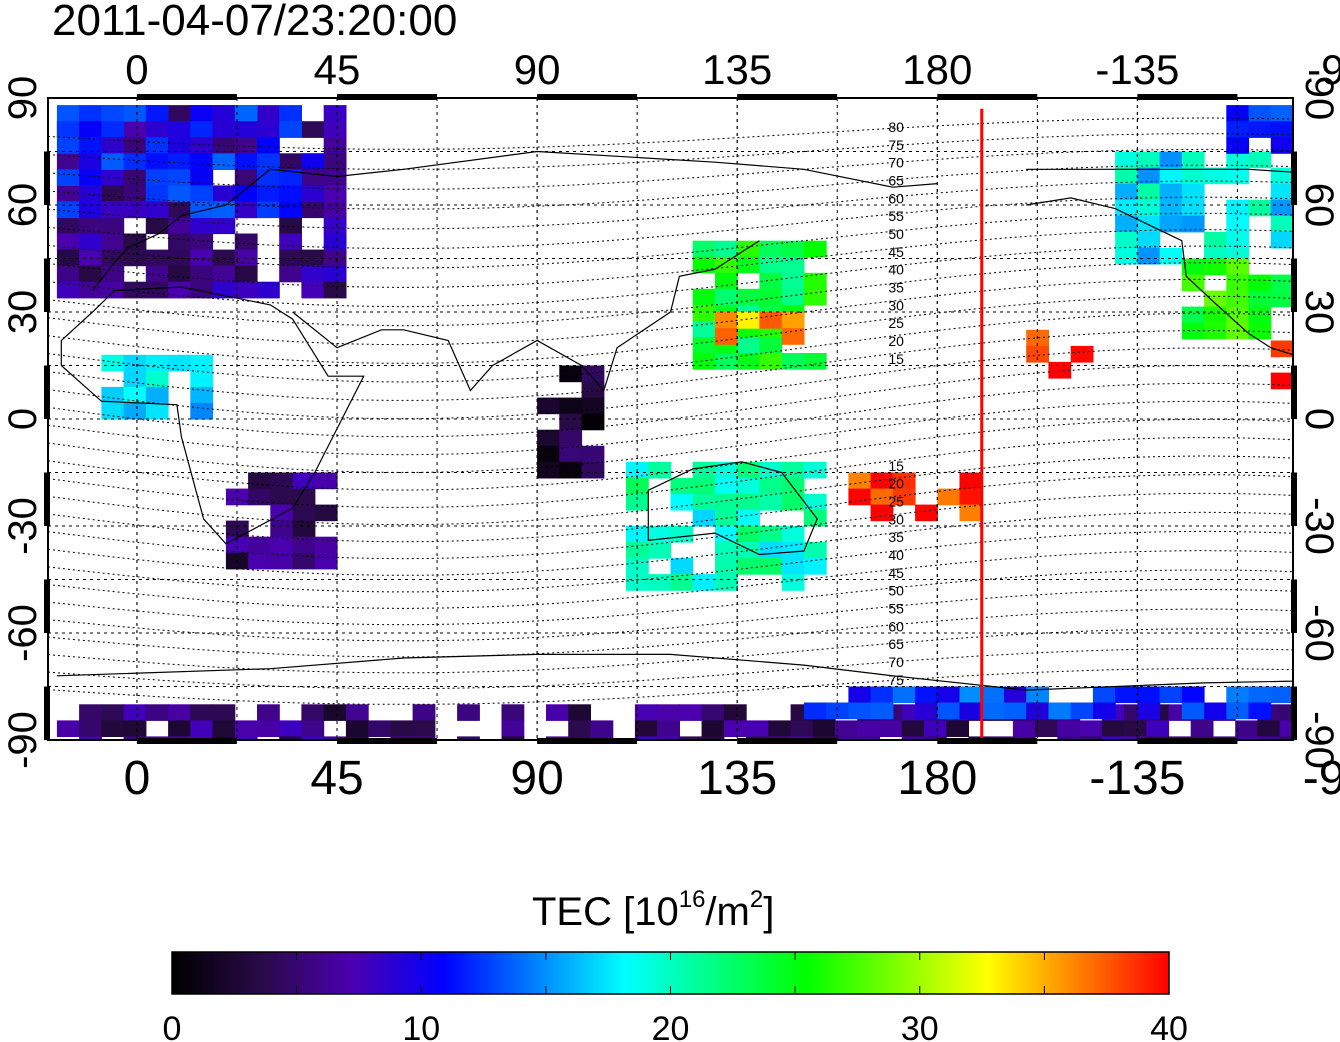  What do you see at coordinates (896, 216) in the screenshot?
I see `contour-label: 55` at bounding box center [896, 216].